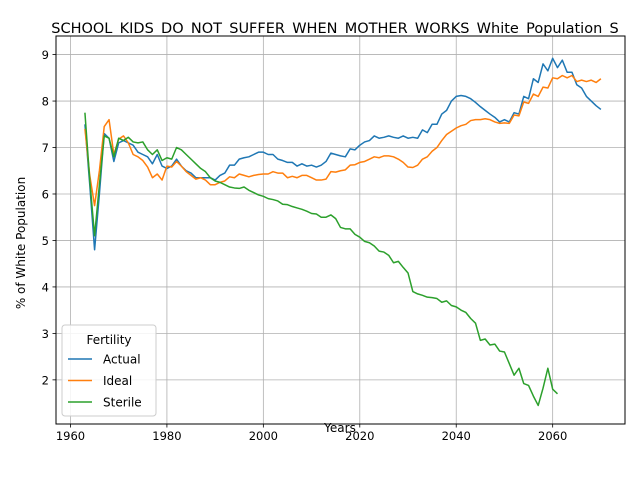 The image size is (640, 480). What do you see at coordinates (339, 428) in the screenshot?
I see `x-axis-label: Years` at bounding box center [339, 428].